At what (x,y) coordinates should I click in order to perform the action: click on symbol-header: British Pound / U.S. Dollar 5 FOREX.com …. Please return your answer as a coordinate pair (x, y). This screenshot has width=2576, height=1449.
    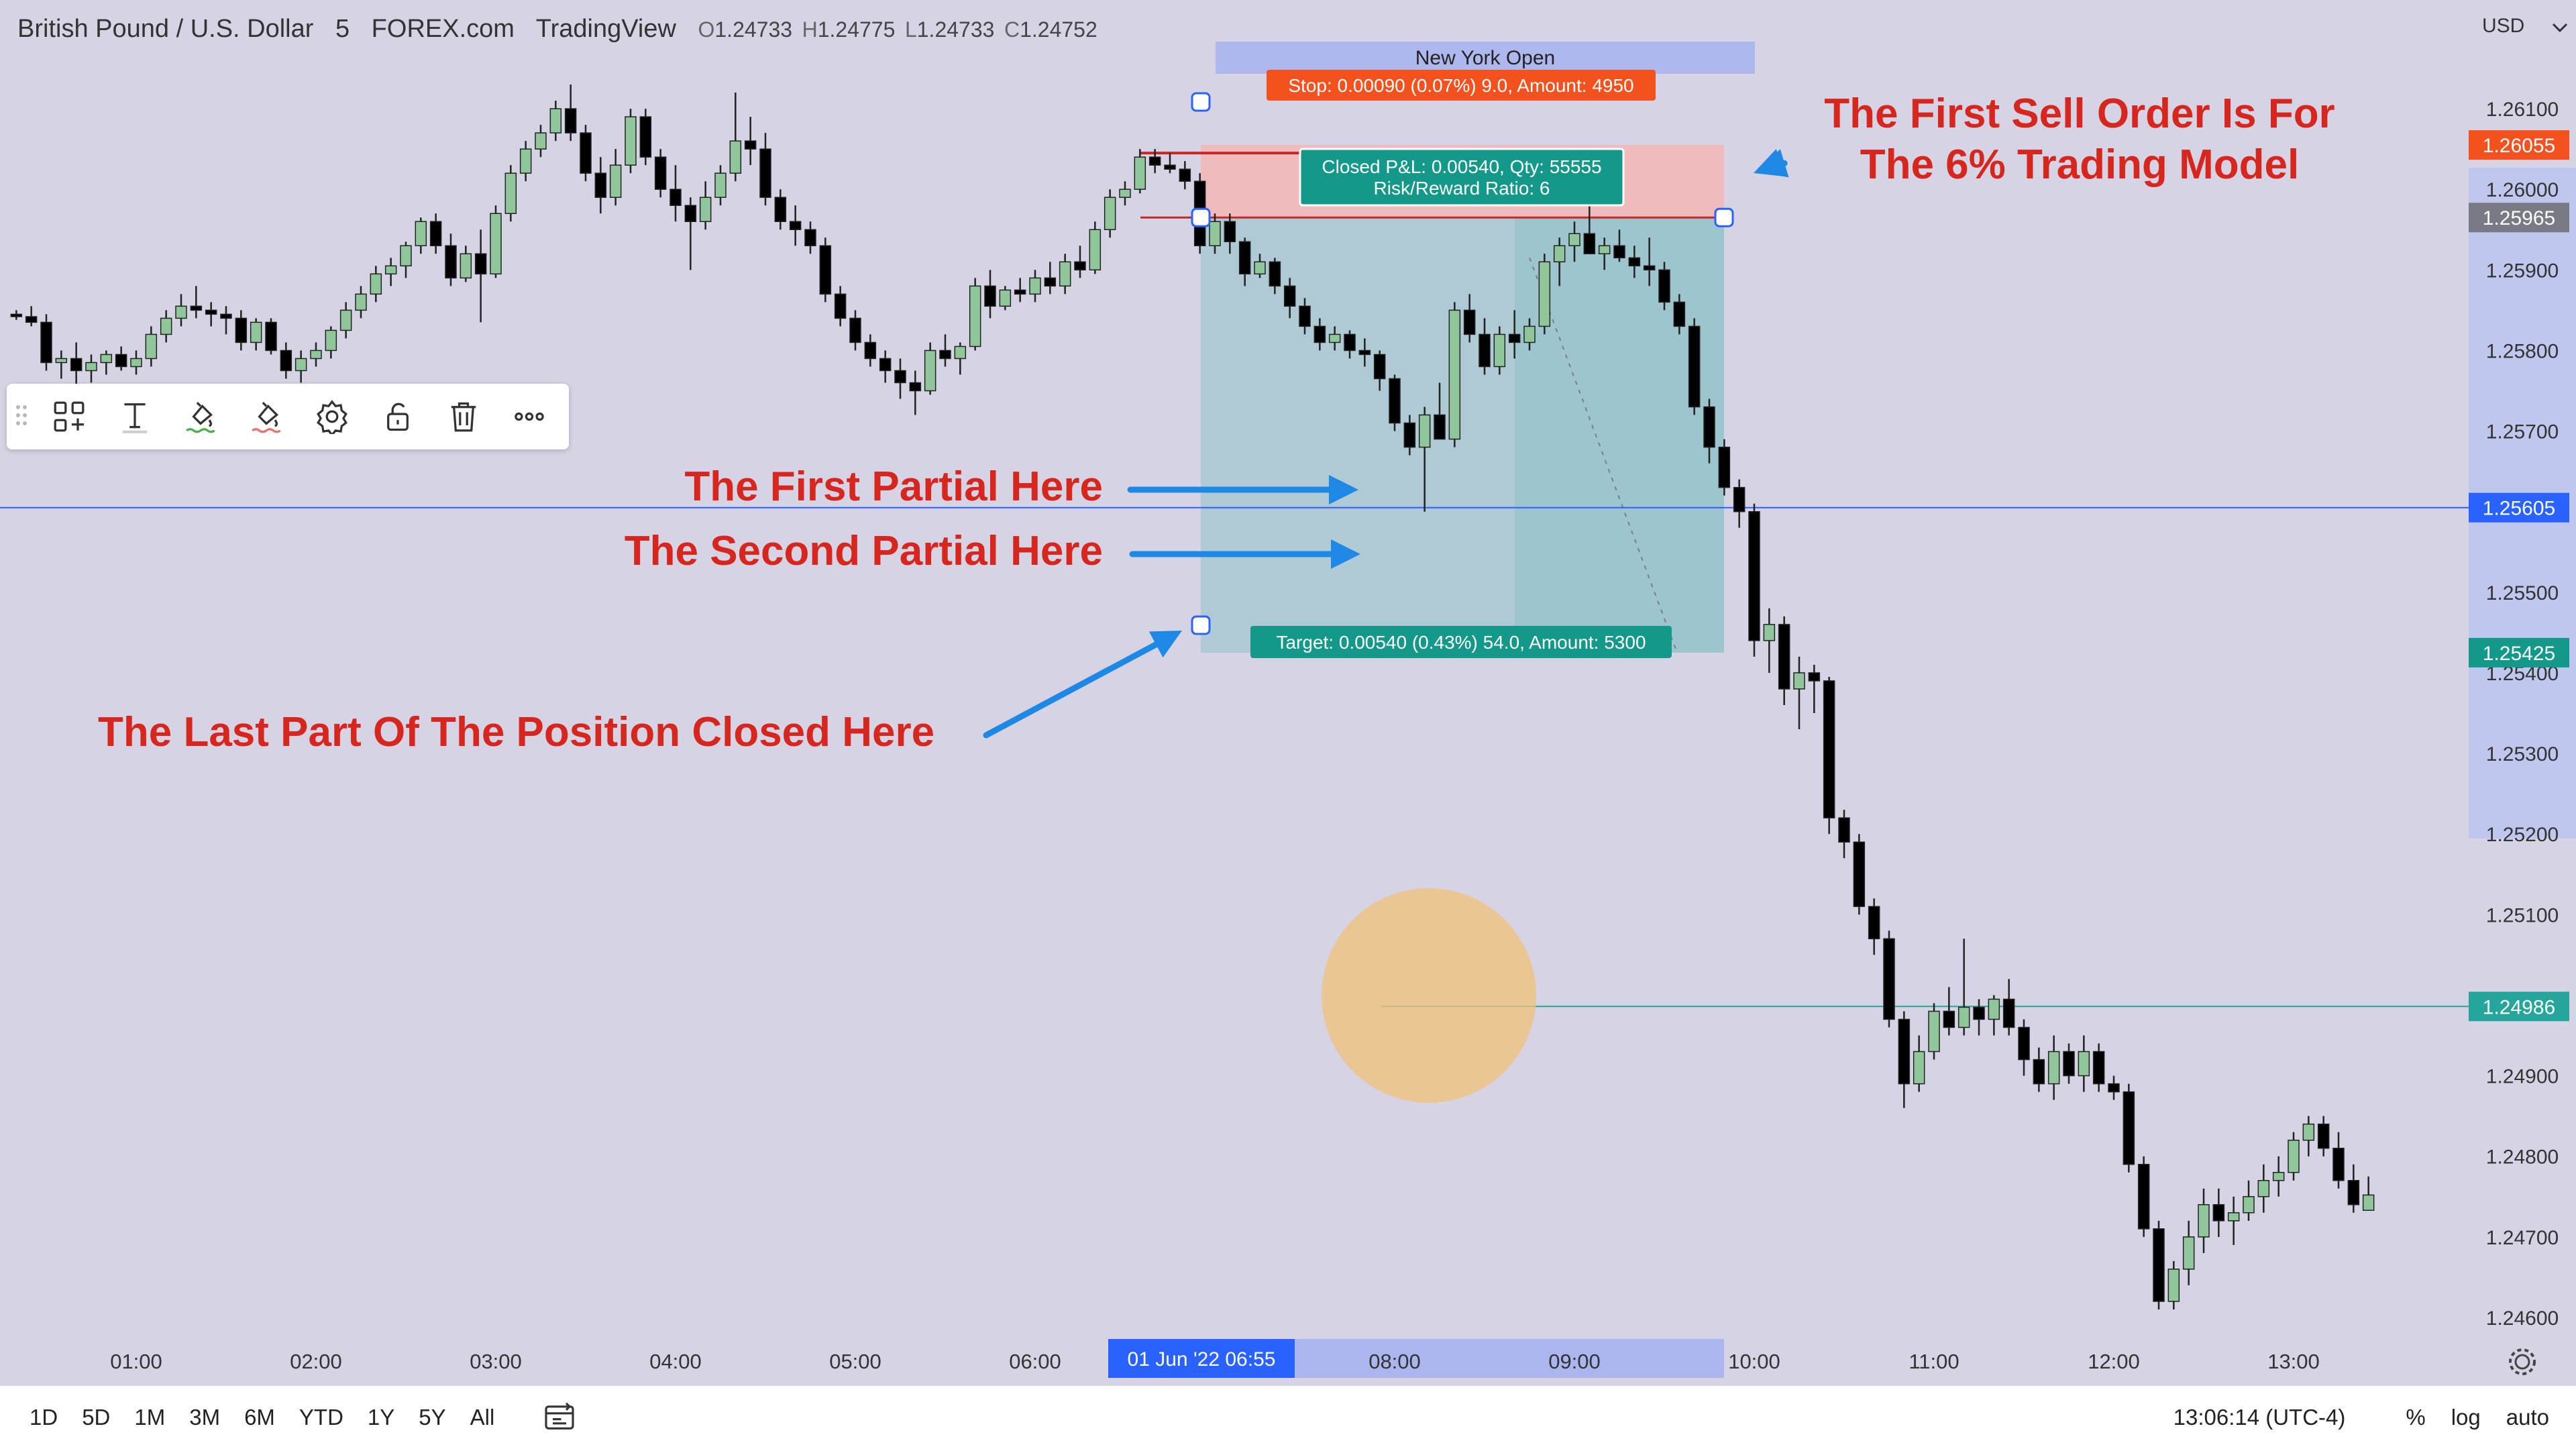
    Looking at the image, I should click on (558, 29).